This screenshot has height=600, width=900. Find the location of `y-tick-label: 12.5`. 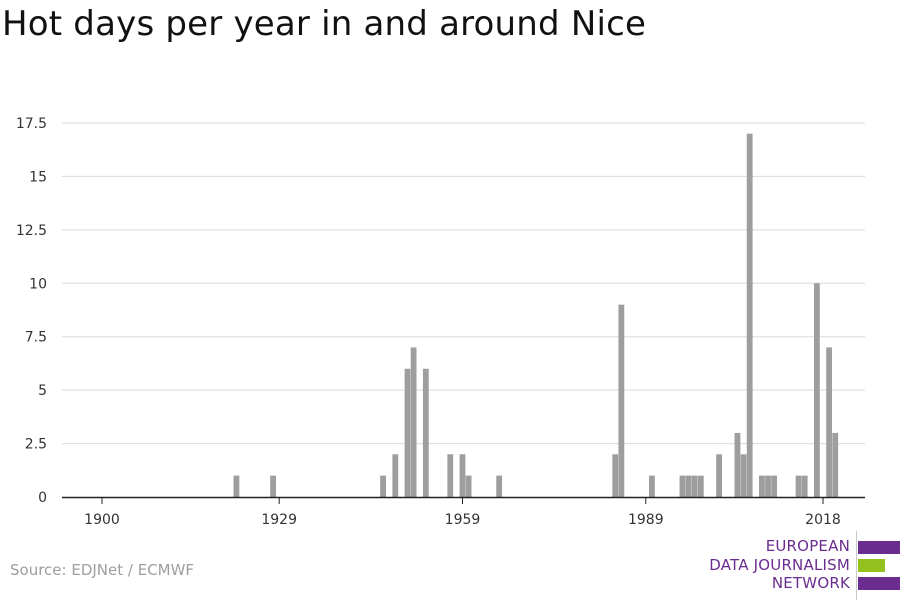

y-tick-label: 12.5 is located at coordinates (31, 231).